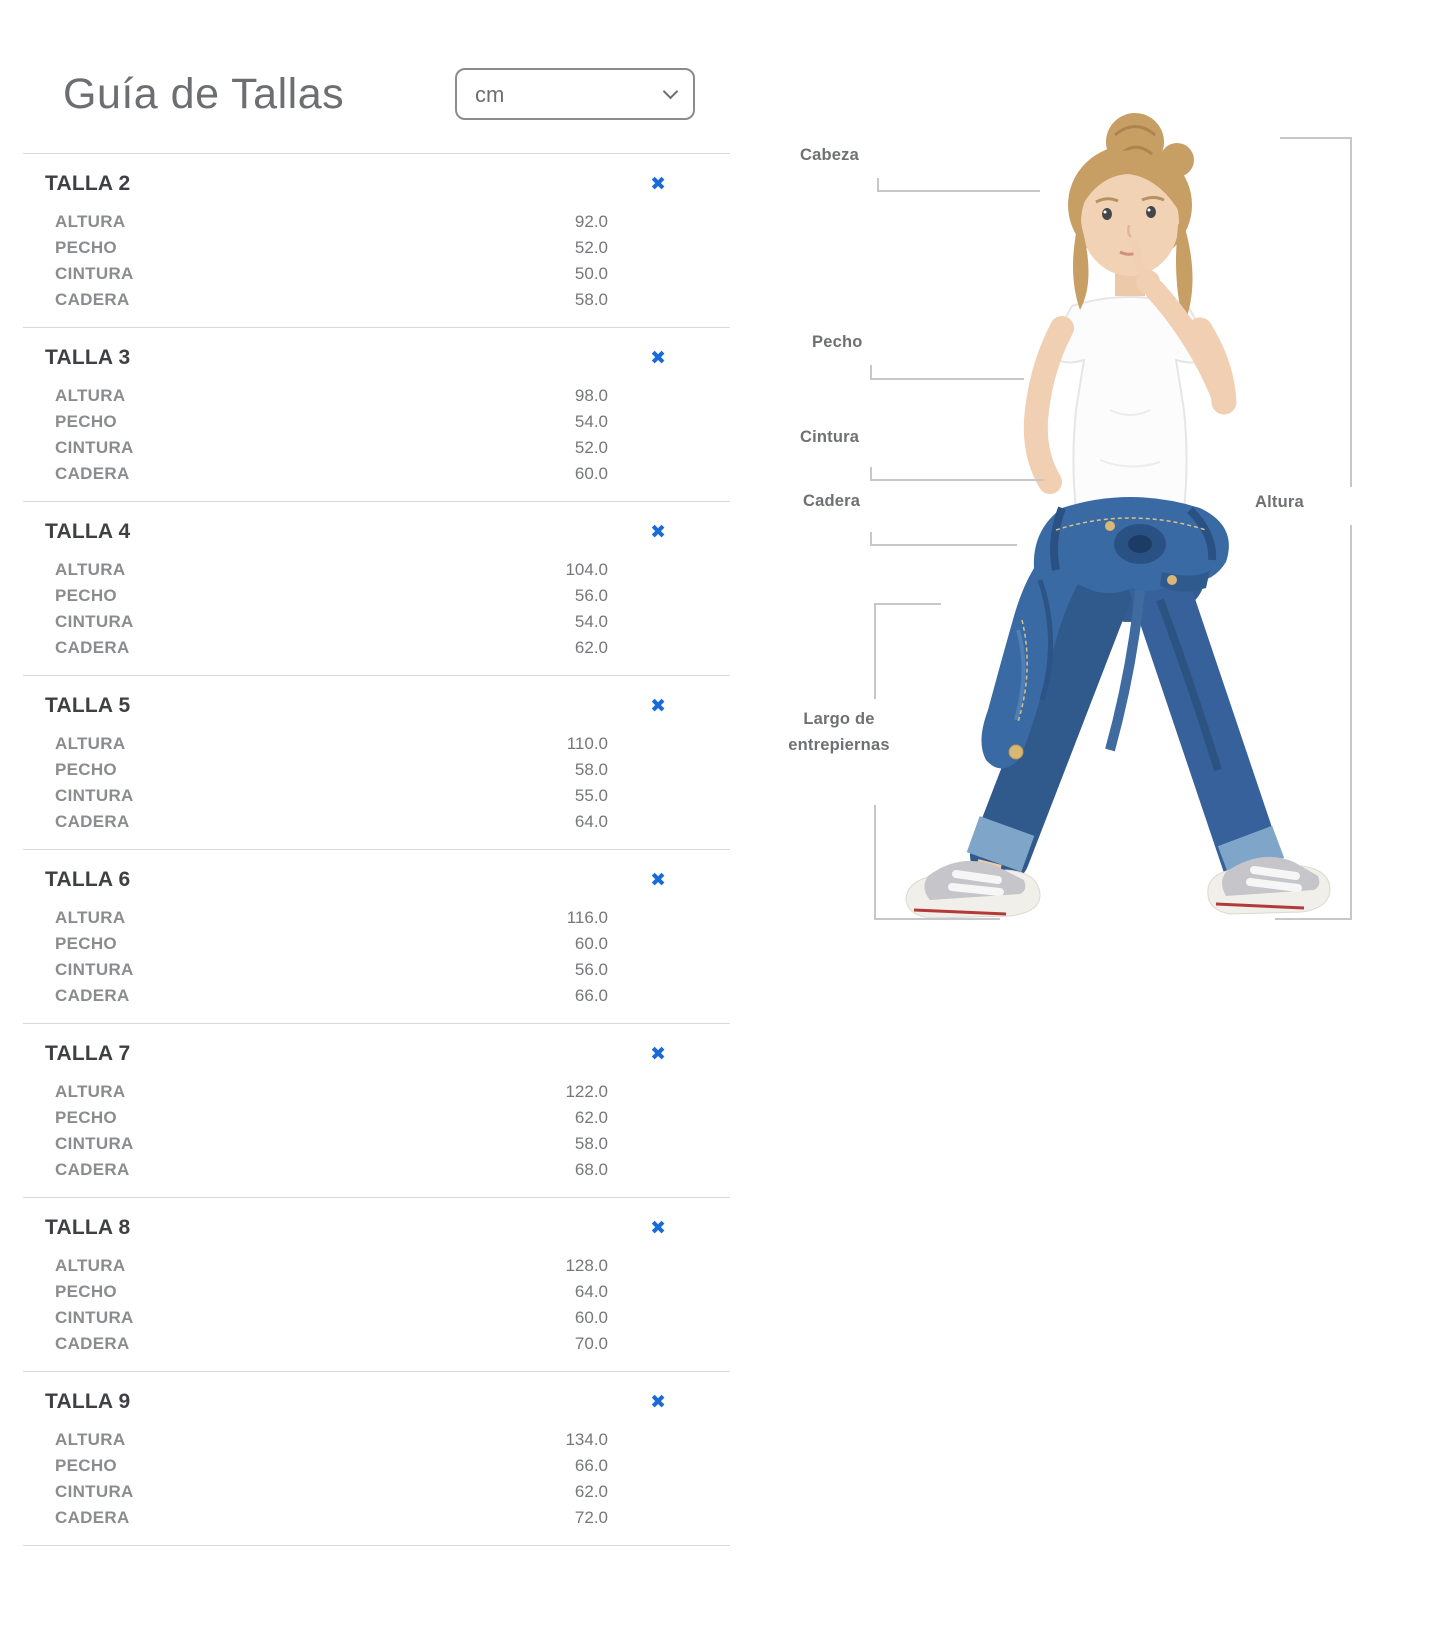 The height and width of the screenshot is (1646, 1430). What do you see at coordinates (376, 422) in the screenshot?
I see `measurement-row: PECHO 54.0` at bounding box center [376, 422].